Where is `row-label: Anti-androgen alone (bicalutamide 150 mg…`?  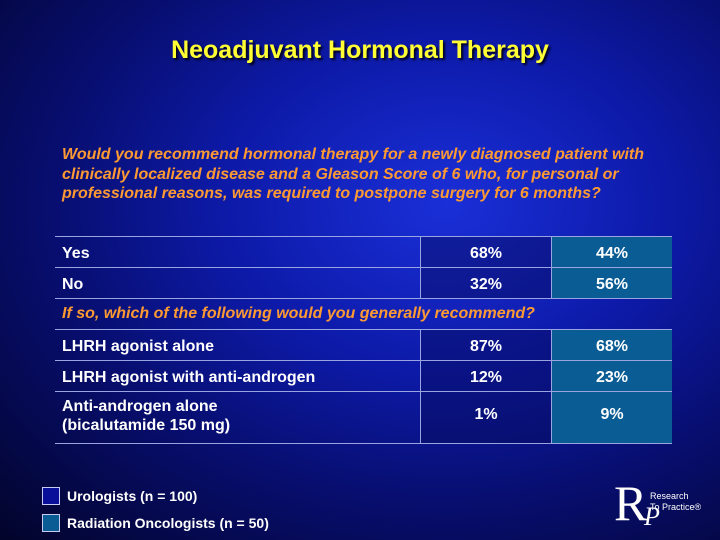 row-label: Anti-androgen alone (bicalutamide 150 mg… is located at coordinates (238, 417).